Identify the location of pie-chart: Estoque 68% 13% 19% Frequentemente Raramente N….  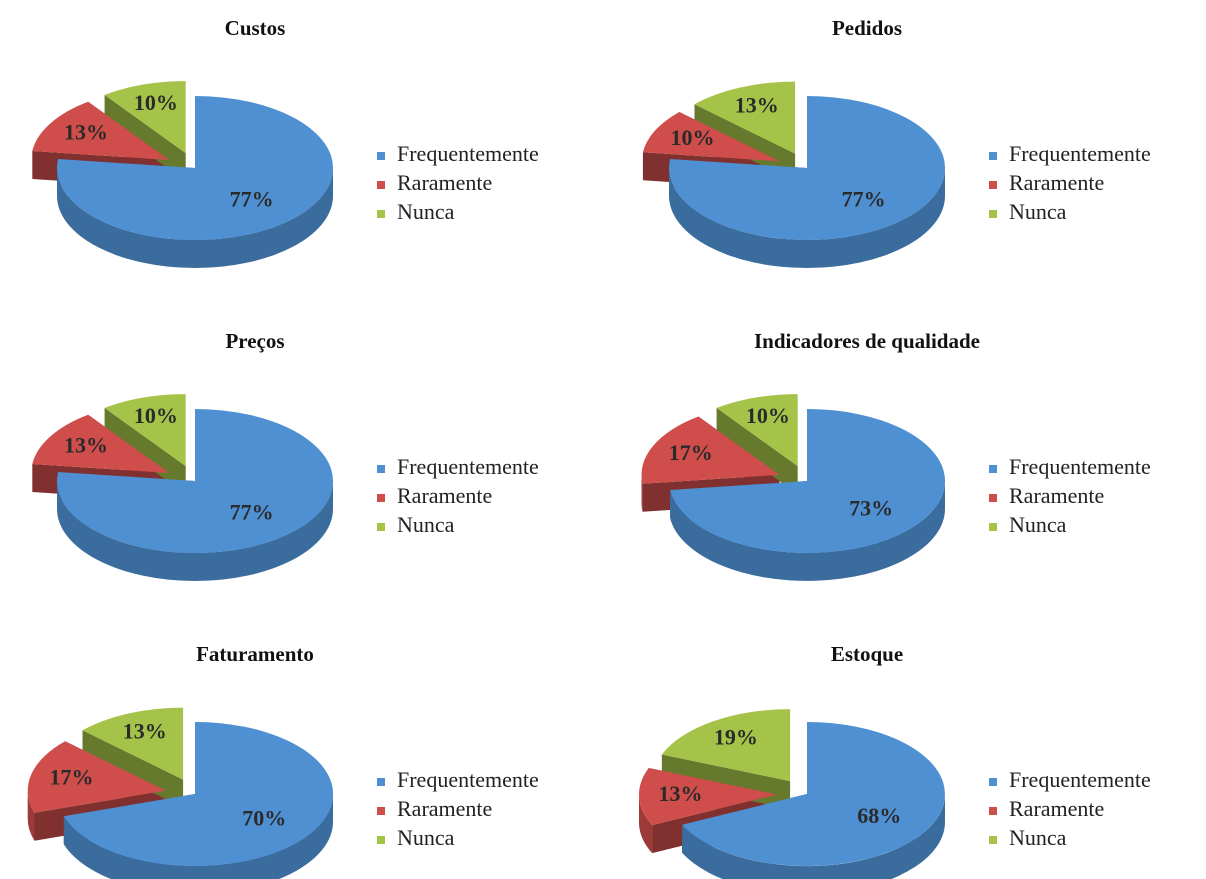
(895, 760).